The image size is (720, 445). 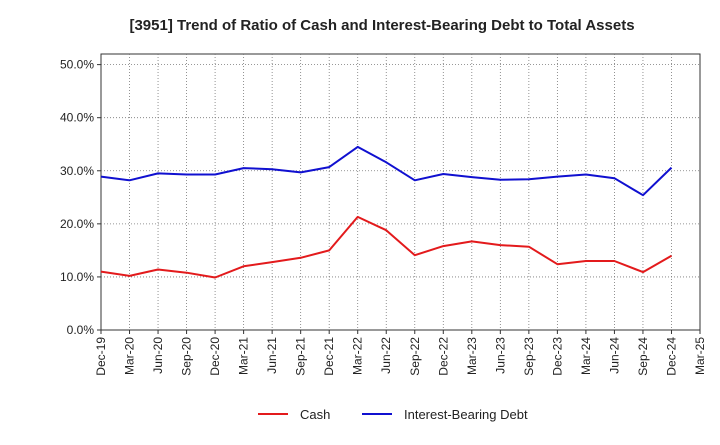 What do you see at coordinates (700, 356) in the screenshot?
I see `x-tick-label: Mar-25` at bounding box center [700, 356].